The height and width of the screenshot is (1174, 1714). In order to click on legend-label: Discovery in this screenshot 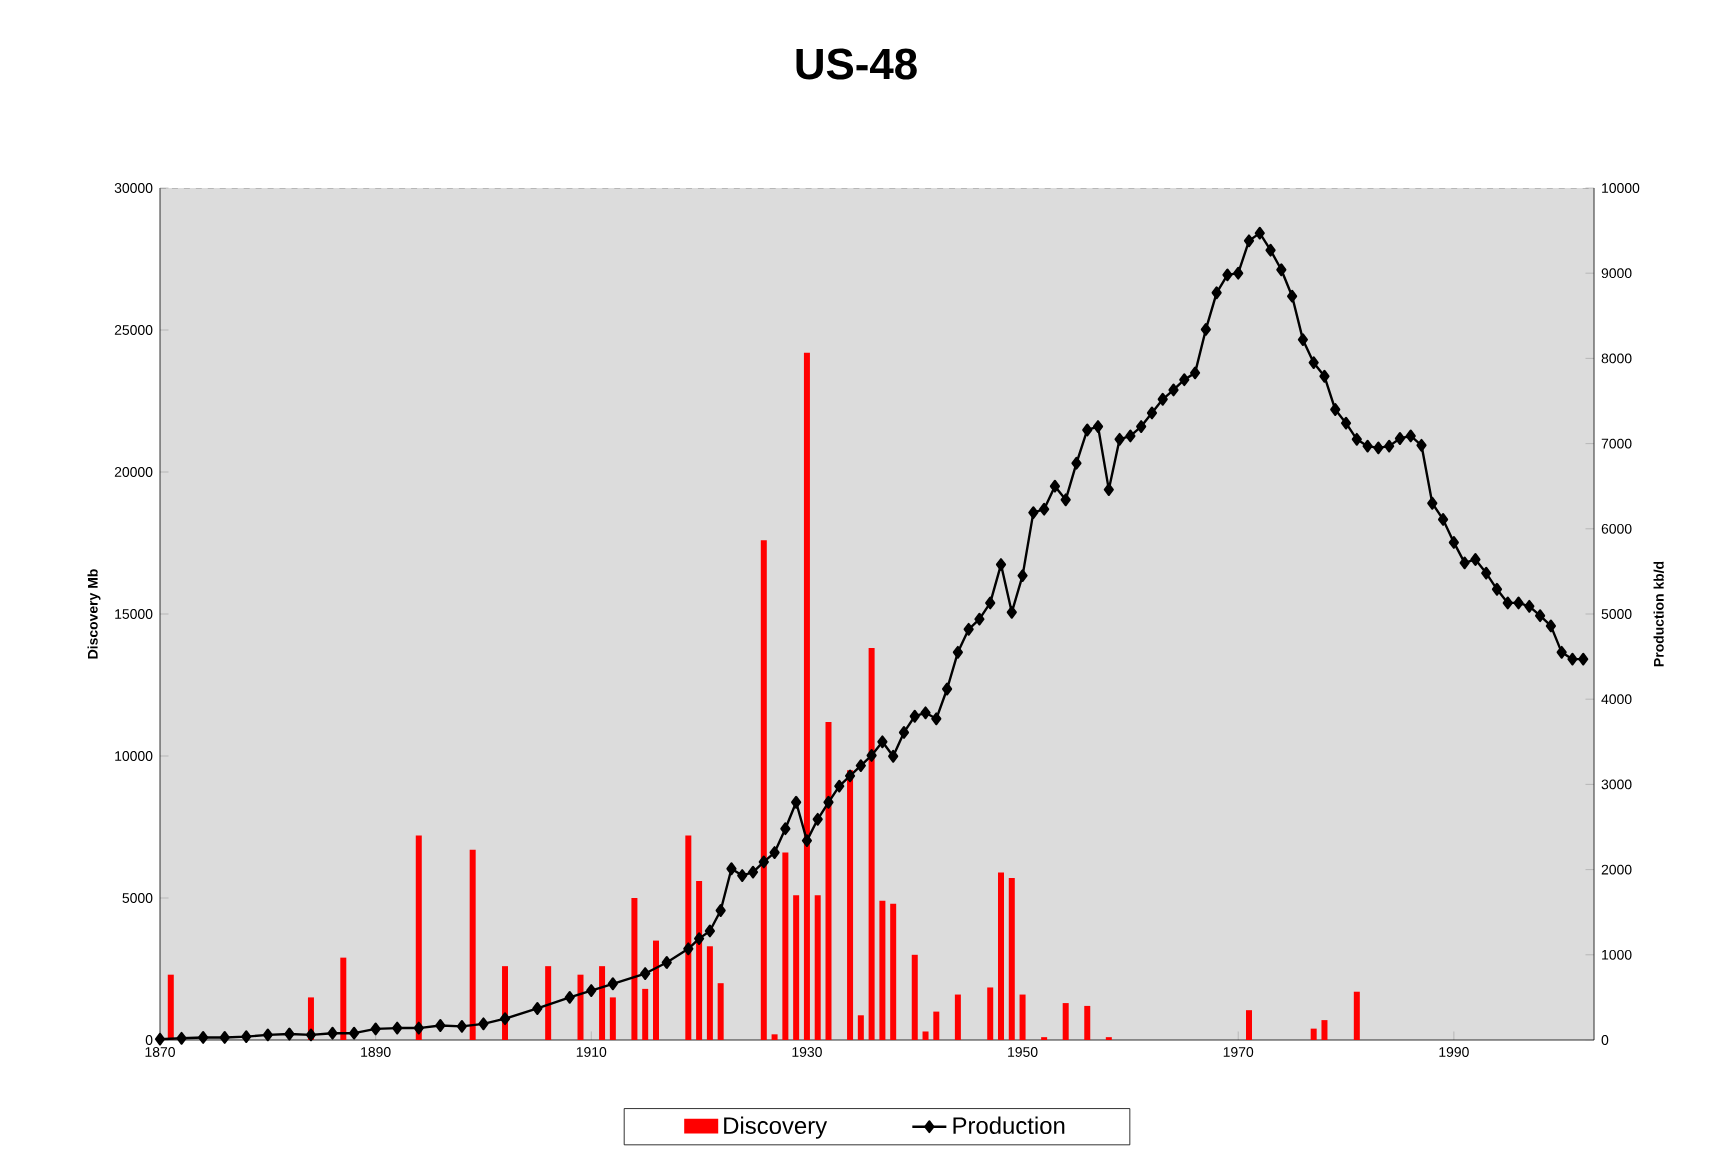, I will do `click(776, 1127)`.